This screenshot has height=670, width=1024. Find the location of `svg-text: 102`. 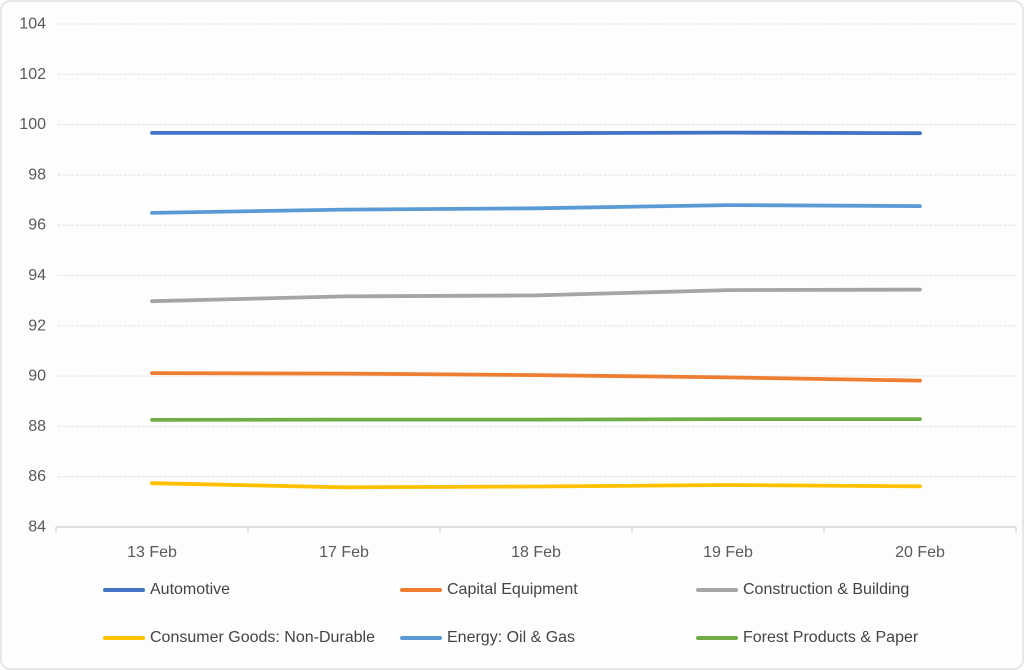

svg-text: 102 is located at coordinates (32, 74).